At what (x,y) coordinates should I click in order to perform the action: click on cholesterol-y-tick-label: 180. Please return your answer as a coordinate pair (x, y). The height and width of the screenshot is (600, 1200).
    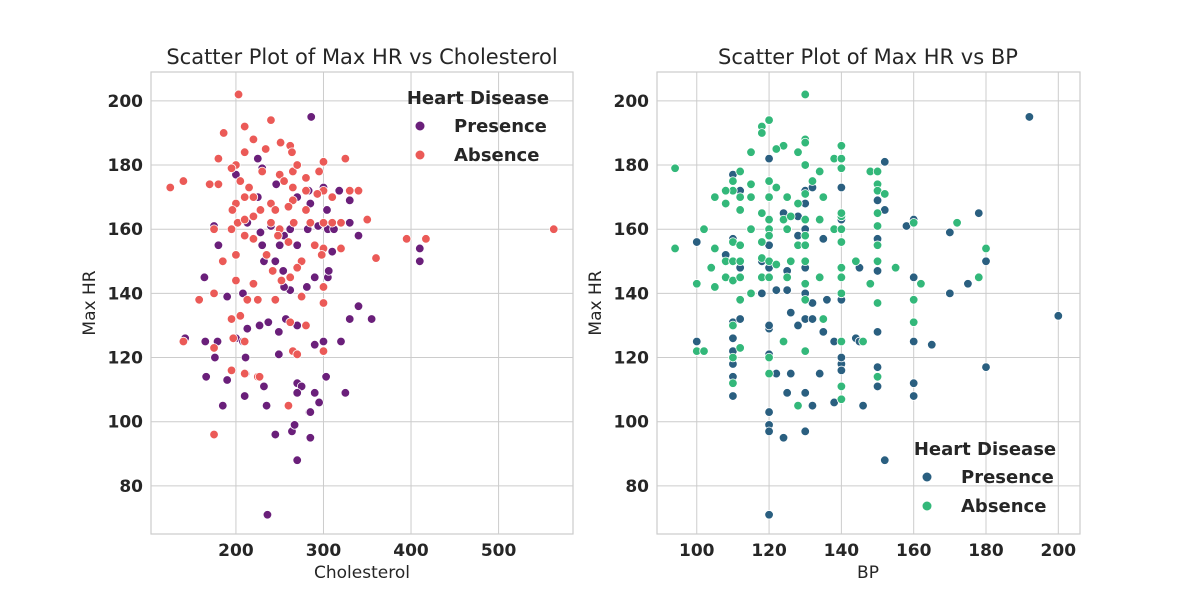
    Looking at the image, I should click on (126, 166).